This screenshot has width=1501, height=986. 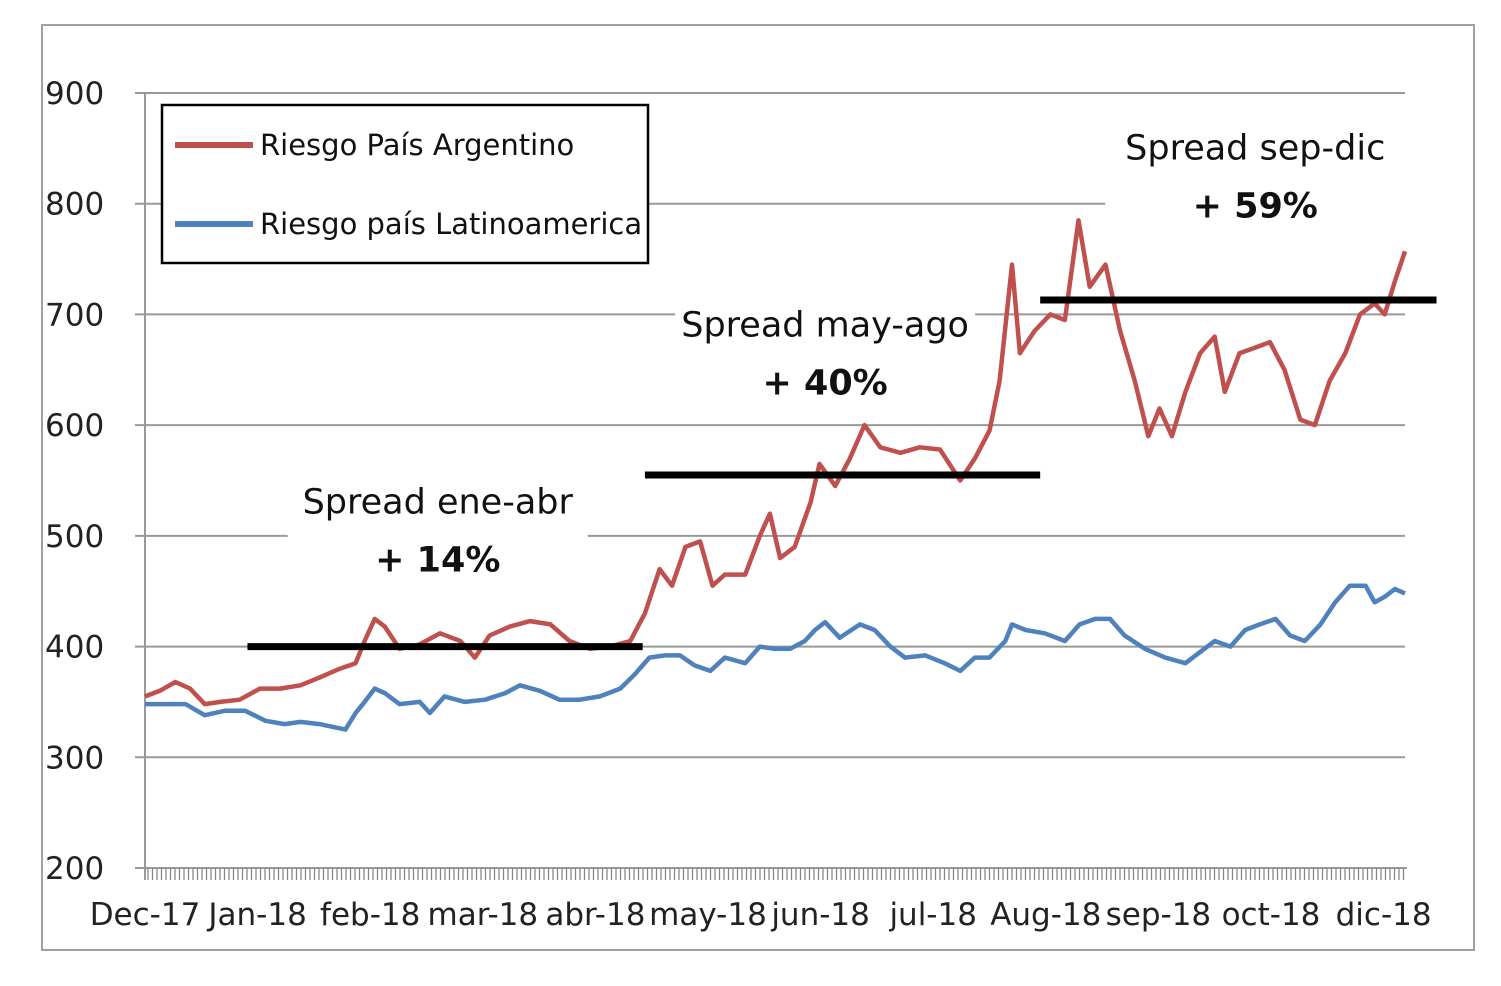 I want to click on x-tick-label: oct-18, so click(x=1271, y=915).